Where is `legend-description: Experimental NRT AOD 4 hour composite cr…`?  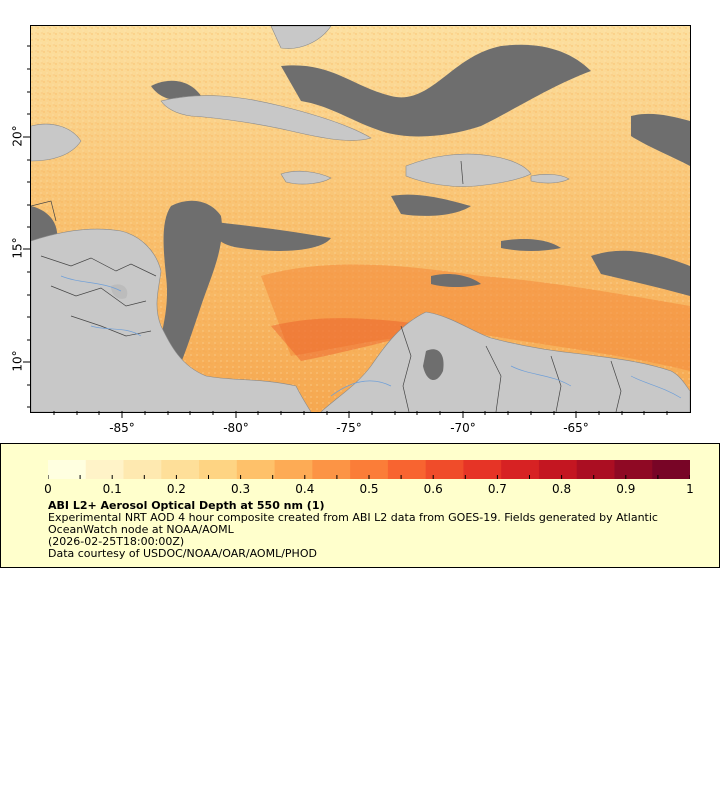
legend-description: Experimental NRT AOD 4 hour composite cr… is located at coordinates (353, 523).